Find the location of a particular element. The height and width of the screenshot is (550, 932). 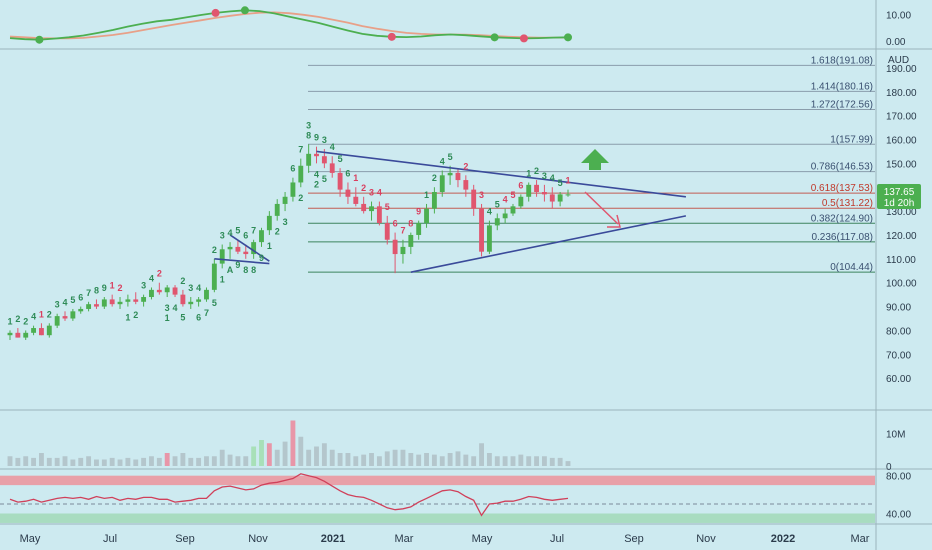

rsi-overbought-band is located at coordinates (437, 480).